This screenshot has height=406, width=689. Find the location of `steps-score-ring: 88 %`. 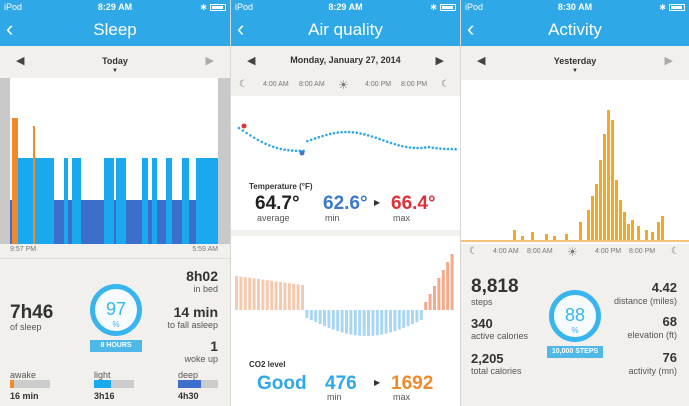

steps-score-ring: 88 % is located at coordinates (575, 316).